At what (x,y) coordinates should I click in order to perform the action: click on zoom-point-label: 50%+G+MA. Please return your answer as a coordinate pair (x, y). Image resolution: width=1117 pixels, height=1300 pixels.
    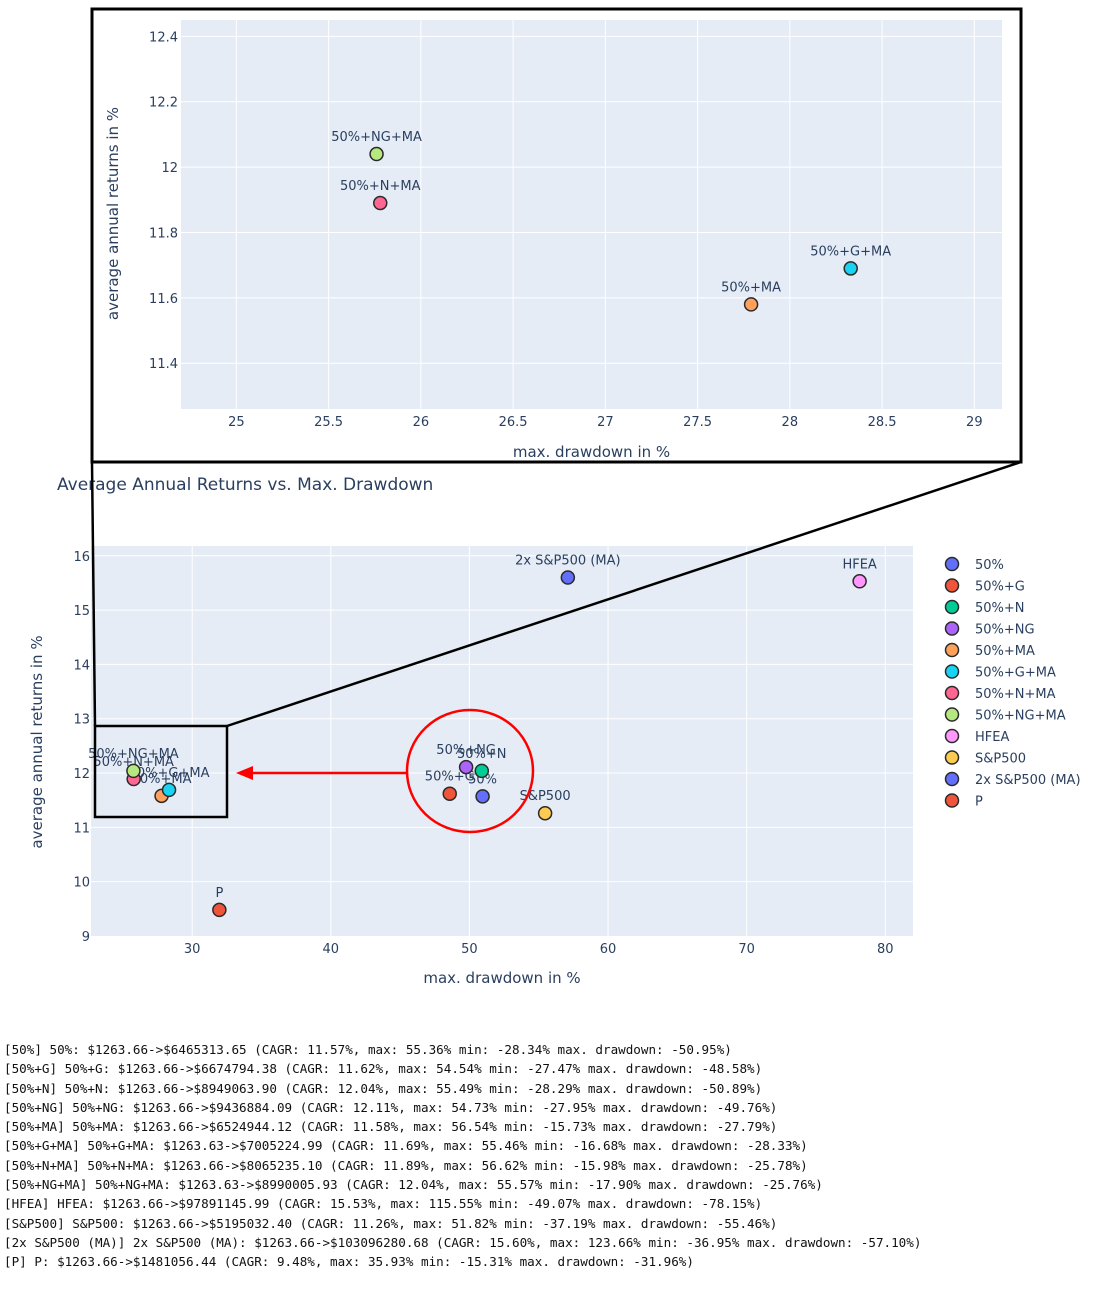
    Looking at the image, I should click on (850, 251).